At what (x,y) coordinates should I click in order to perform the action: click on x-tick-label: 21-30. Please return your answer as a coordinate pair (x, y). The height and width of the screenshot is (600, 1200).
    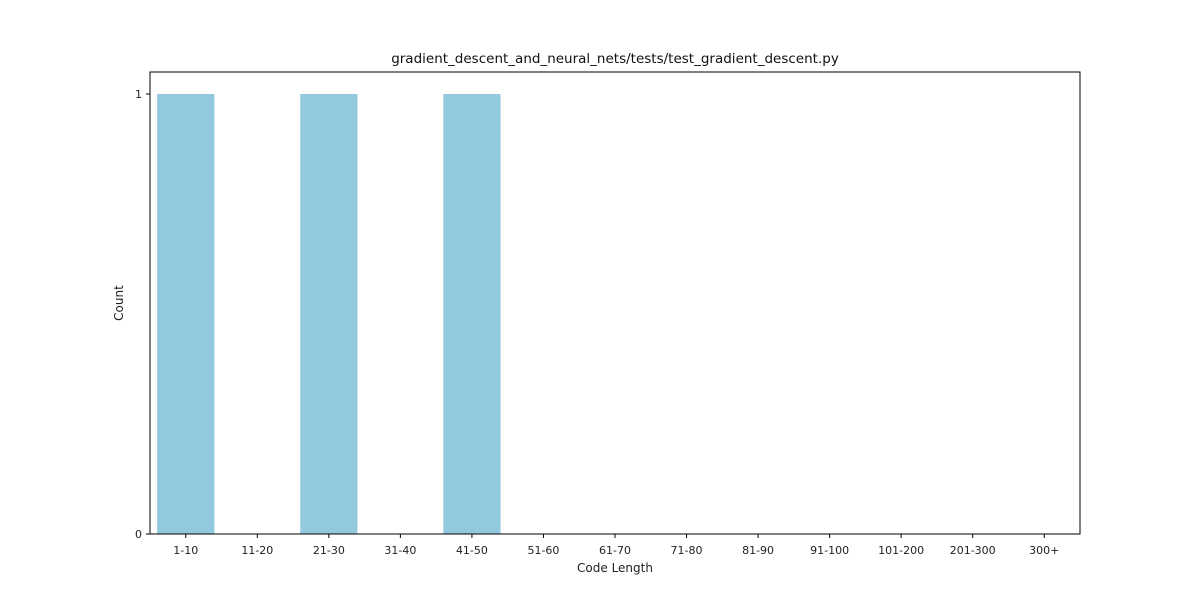
    Looking at the image, I should click on (329, 550).